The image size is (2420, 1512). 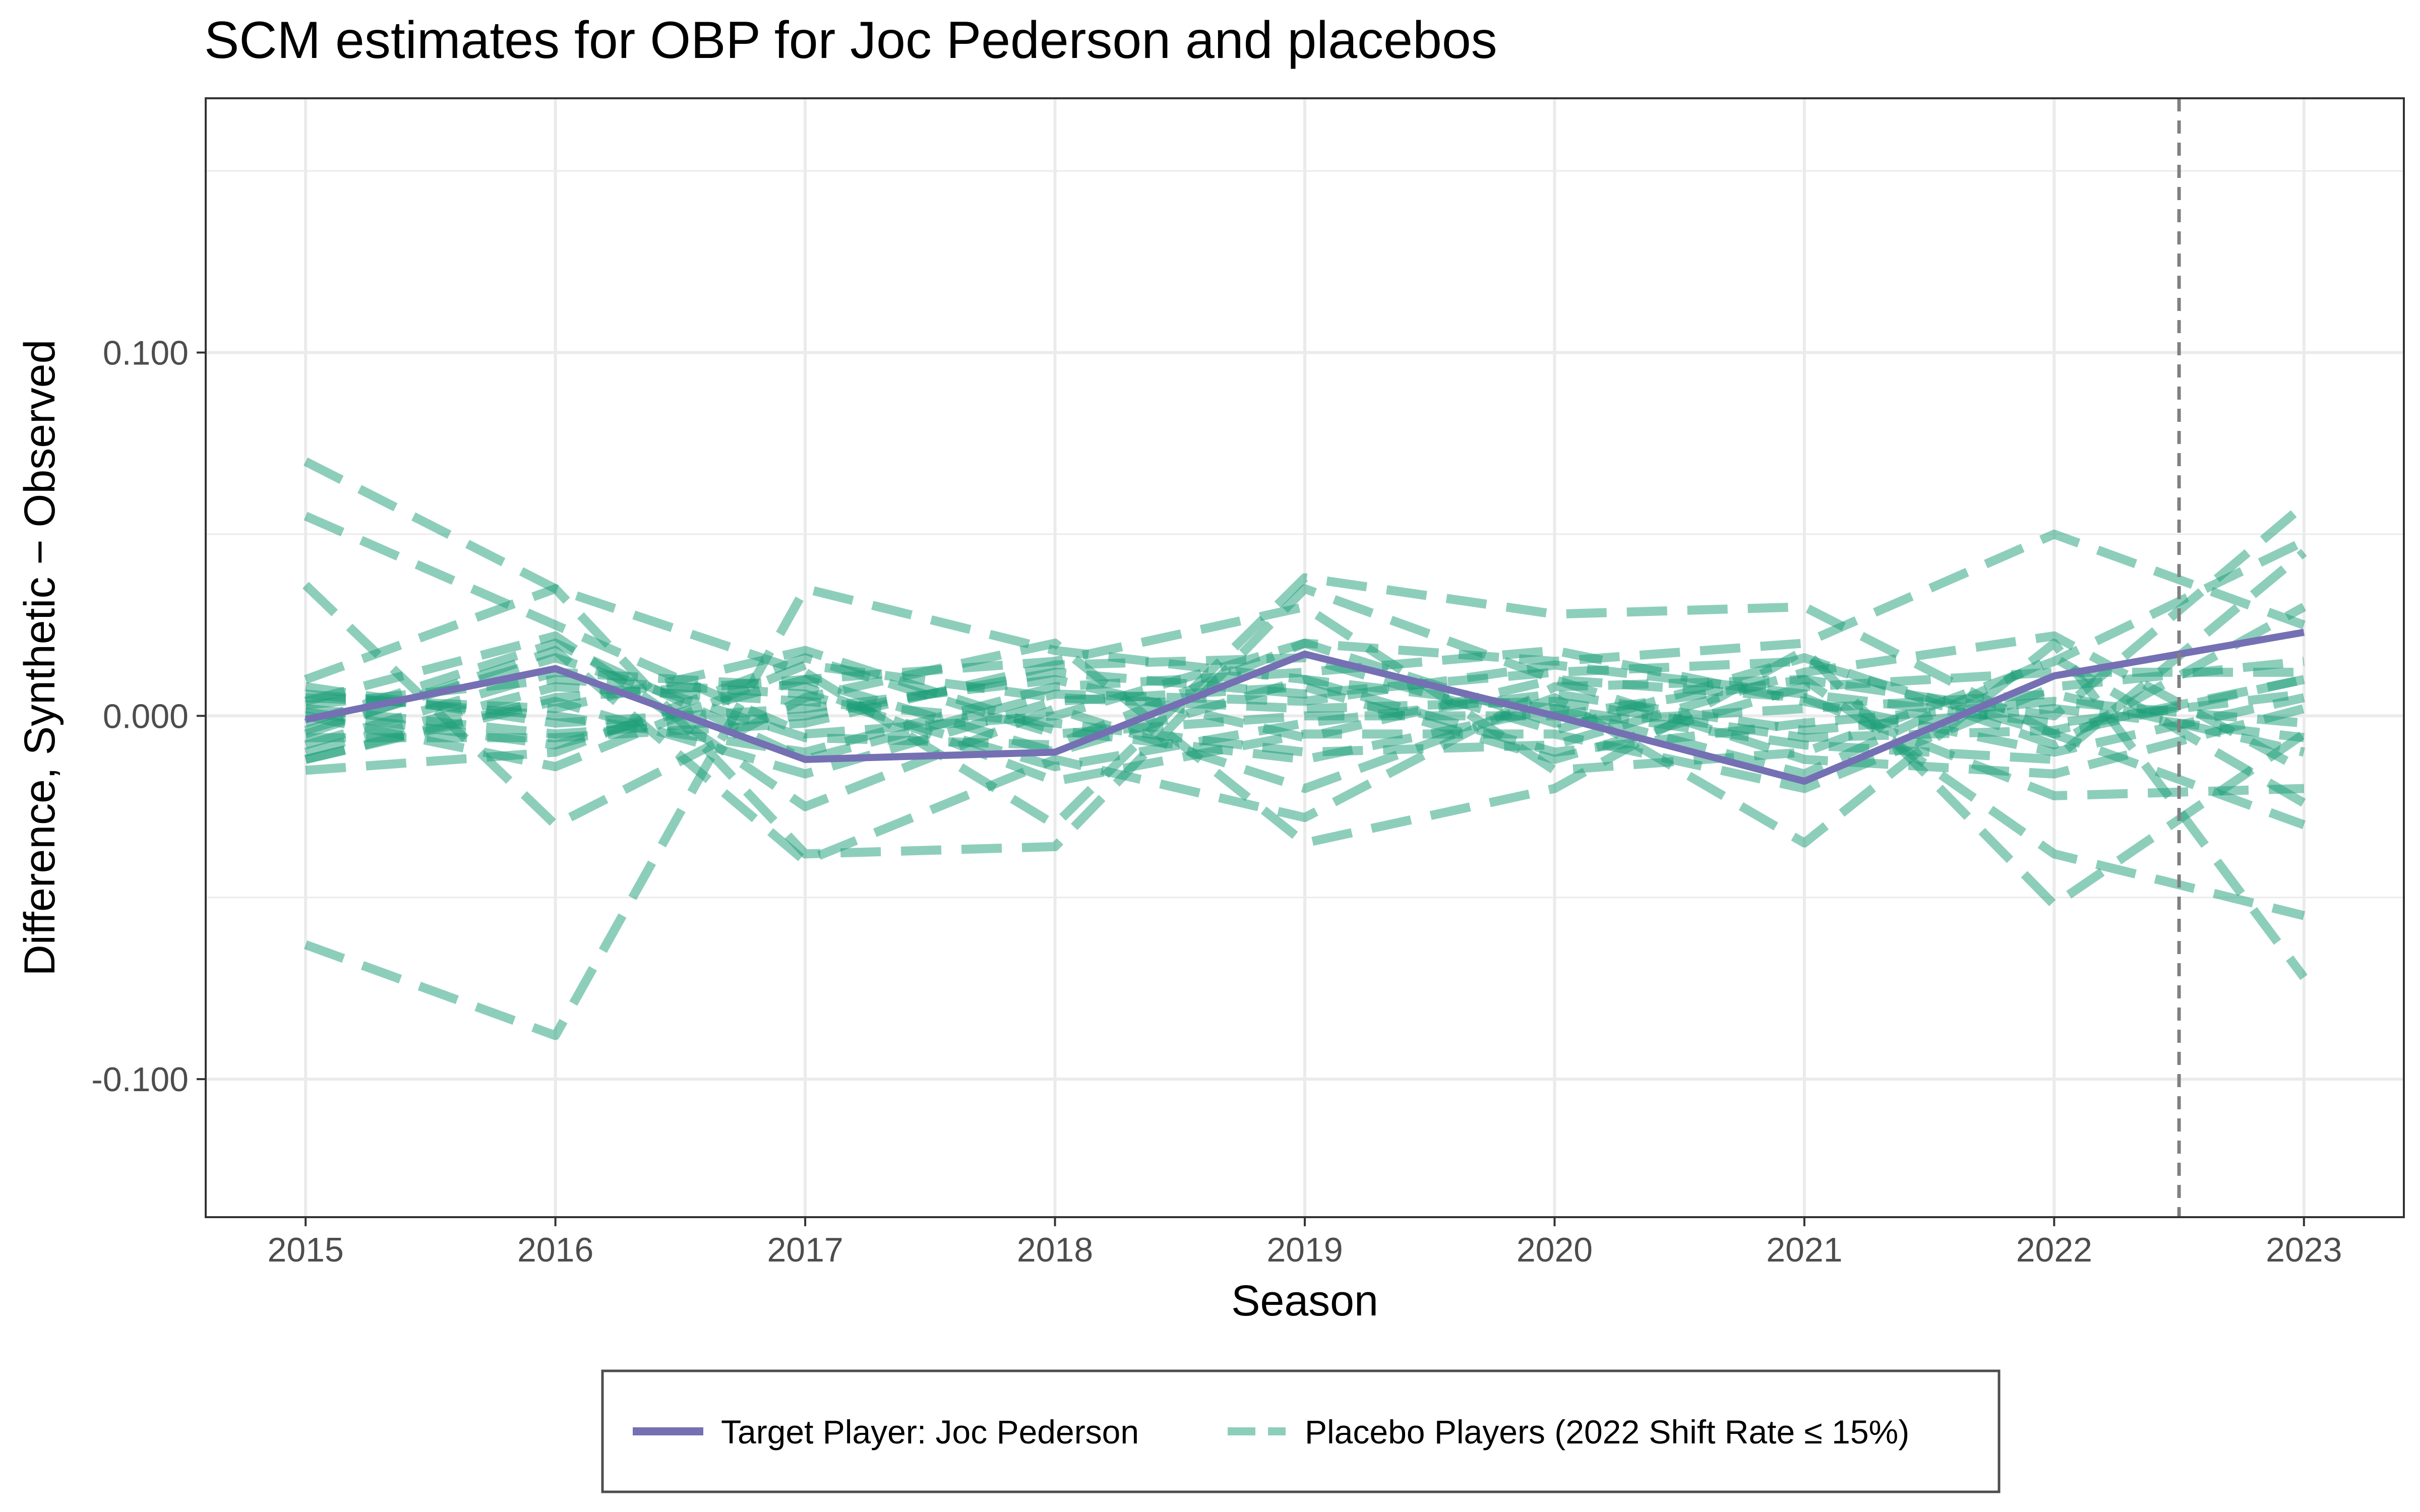 I want to click on x-axis: 2015 2016 2017 2018 2019 2020 2021 2022 2023, so click(x=1305, y=1243).